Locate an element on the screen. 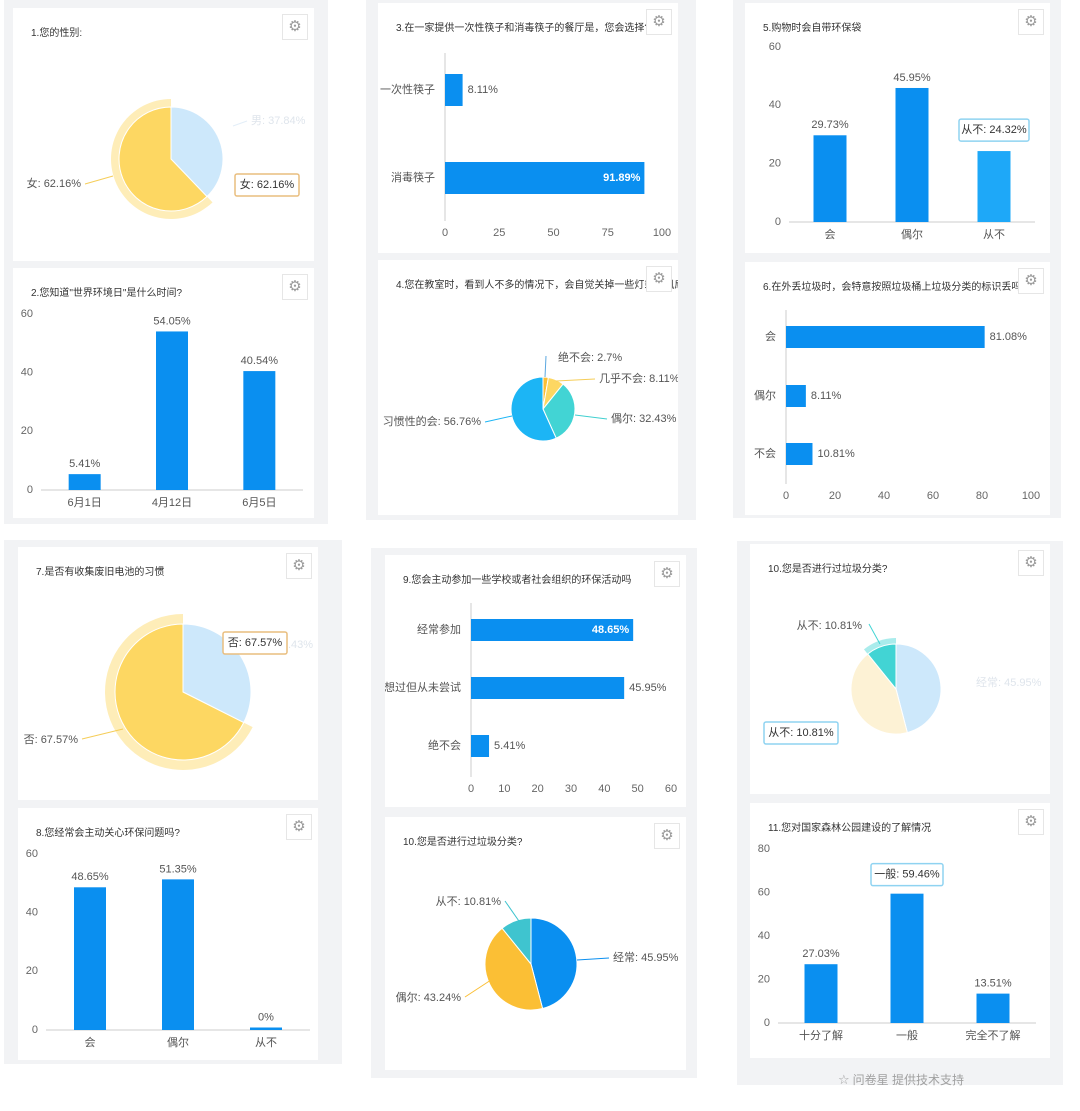  bar-value-label: 13.51% is located at coordinates (993, 984).